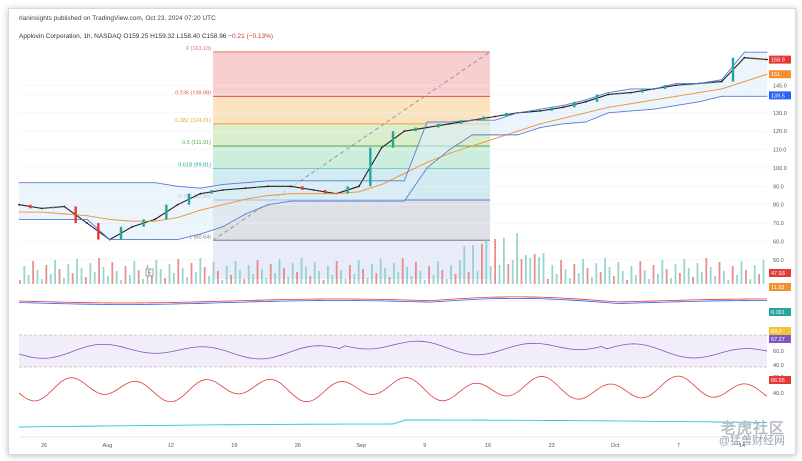 The image size is (802, 461). Describe the element at coordinates (778, 274) in the screenshot. I see `indicator-badge-label: 47.93` at that location.